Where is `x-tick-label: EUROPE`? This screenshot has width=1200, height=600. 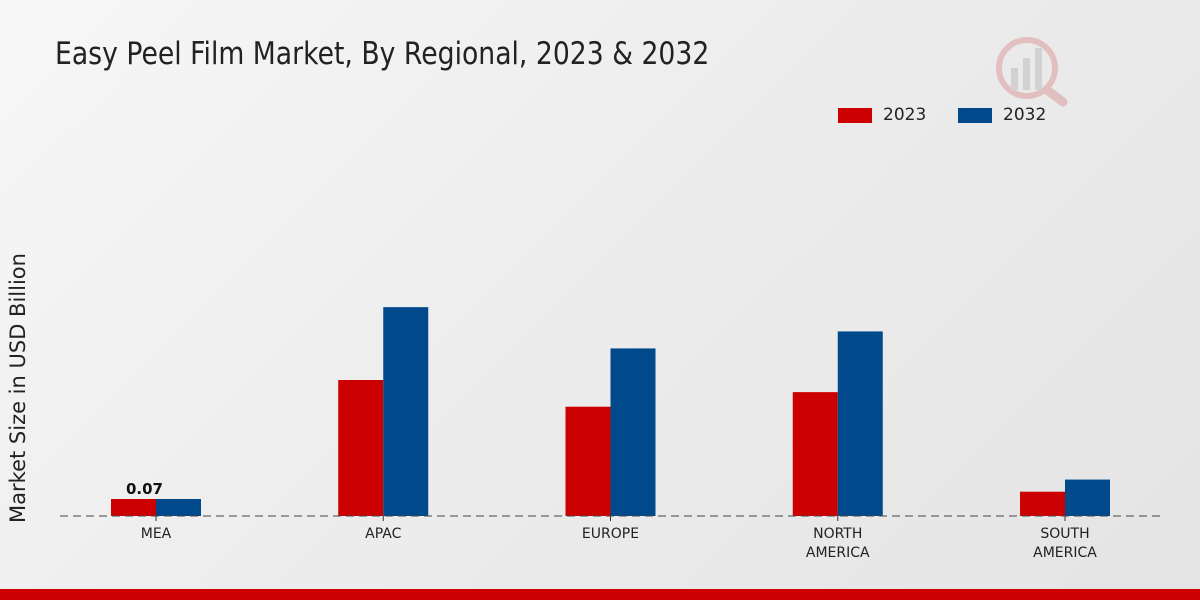
x-tick-label: EUROPE is located at coordinates (610, 534).